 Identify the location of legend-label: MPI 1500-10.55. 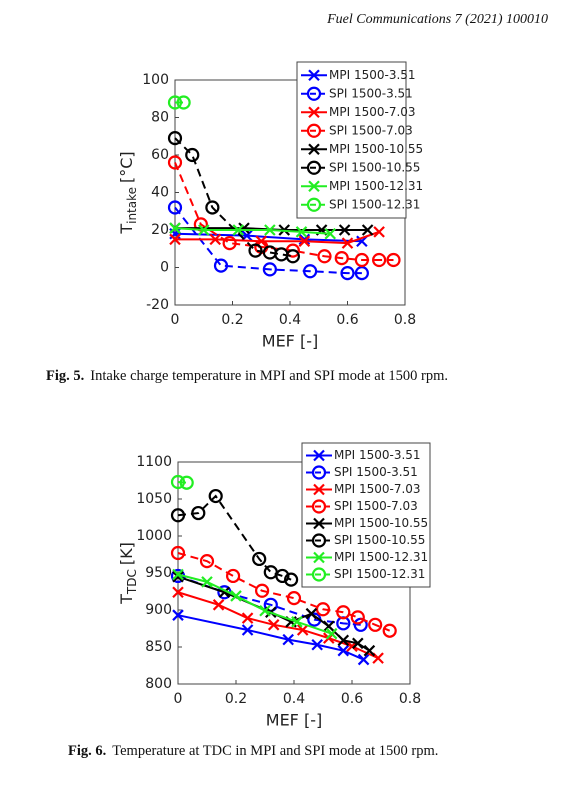
(376, 149).